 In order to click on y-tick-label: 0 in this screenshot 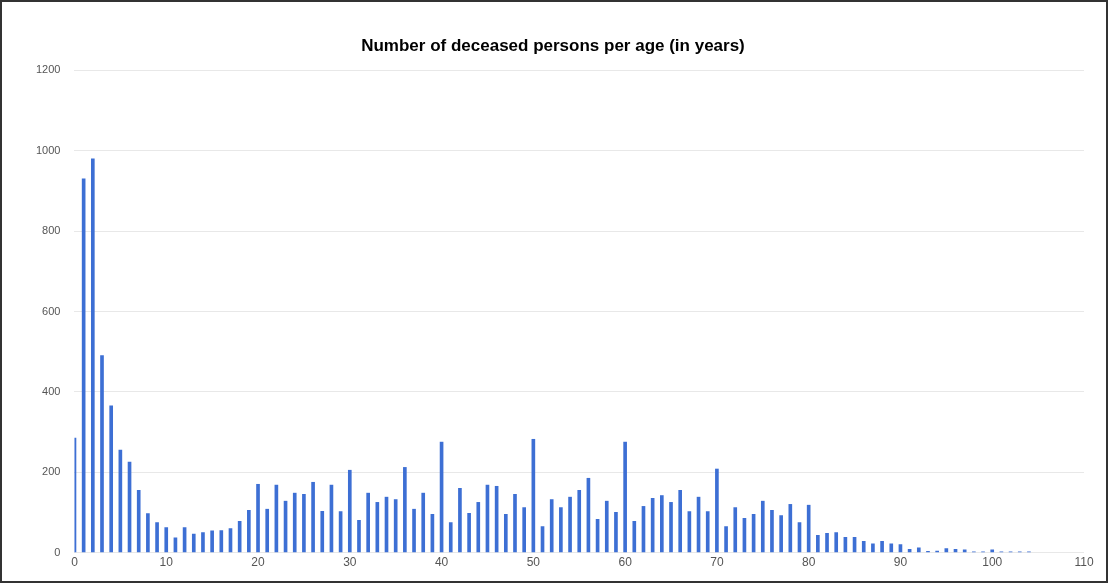, I will do `click(57, 551)`.